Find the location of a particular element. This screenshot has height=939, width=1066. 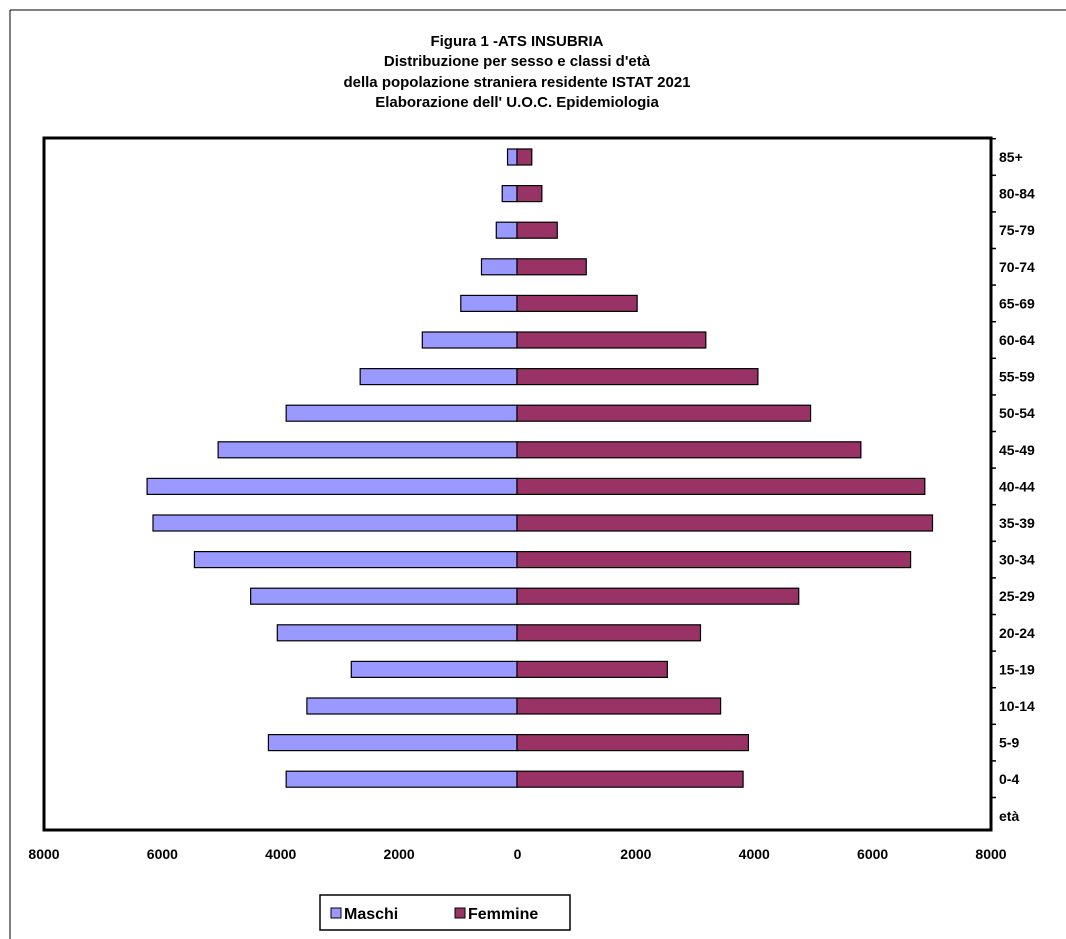

category-label-75-79: 75-79 is located at coordinates (1017, 230).